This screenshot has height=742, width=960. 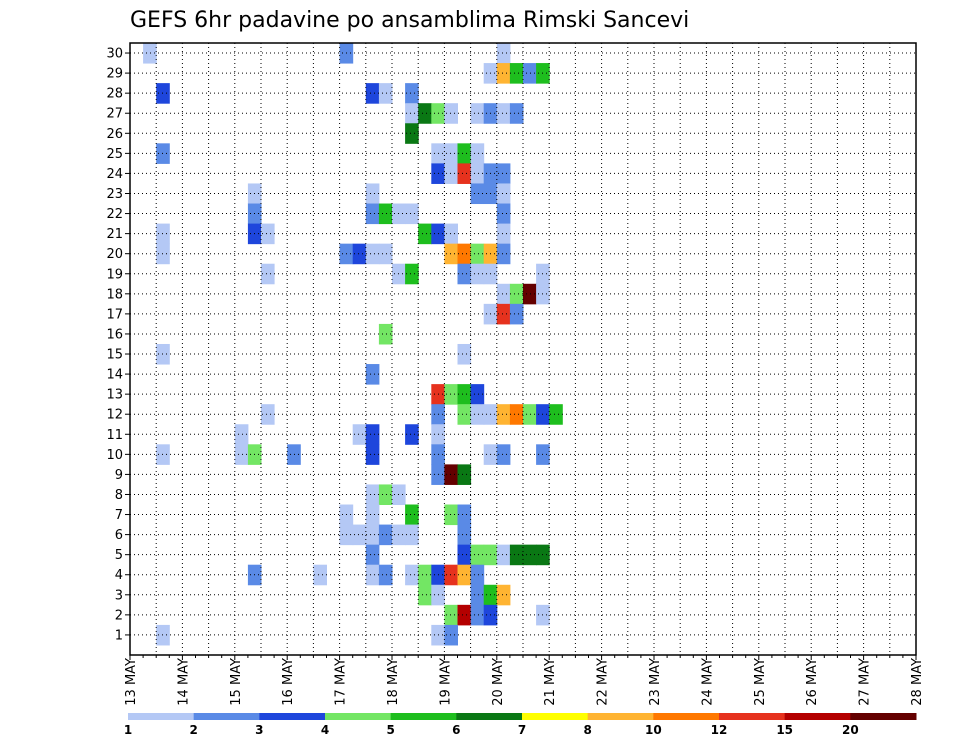 What do you see at coordinates (114, 254) in the screenshot?
I see `y-tick-label: 20` at bounding box center [114, 254].